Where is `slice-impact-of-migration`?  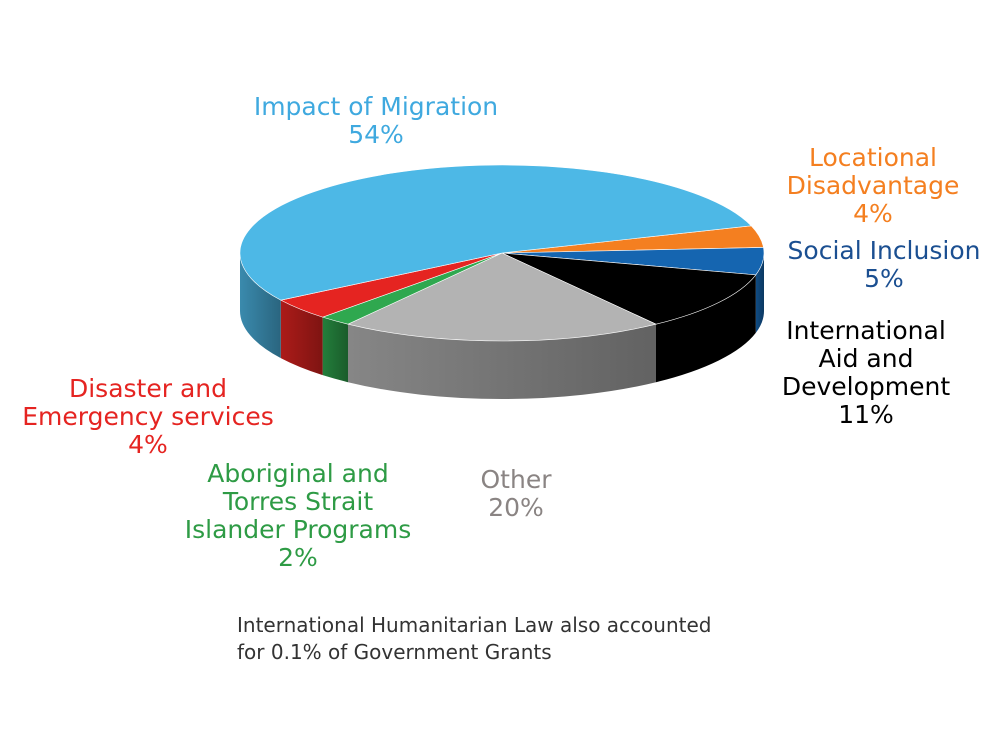
slice-impact-of-migration is located at coordinates (495, 232).